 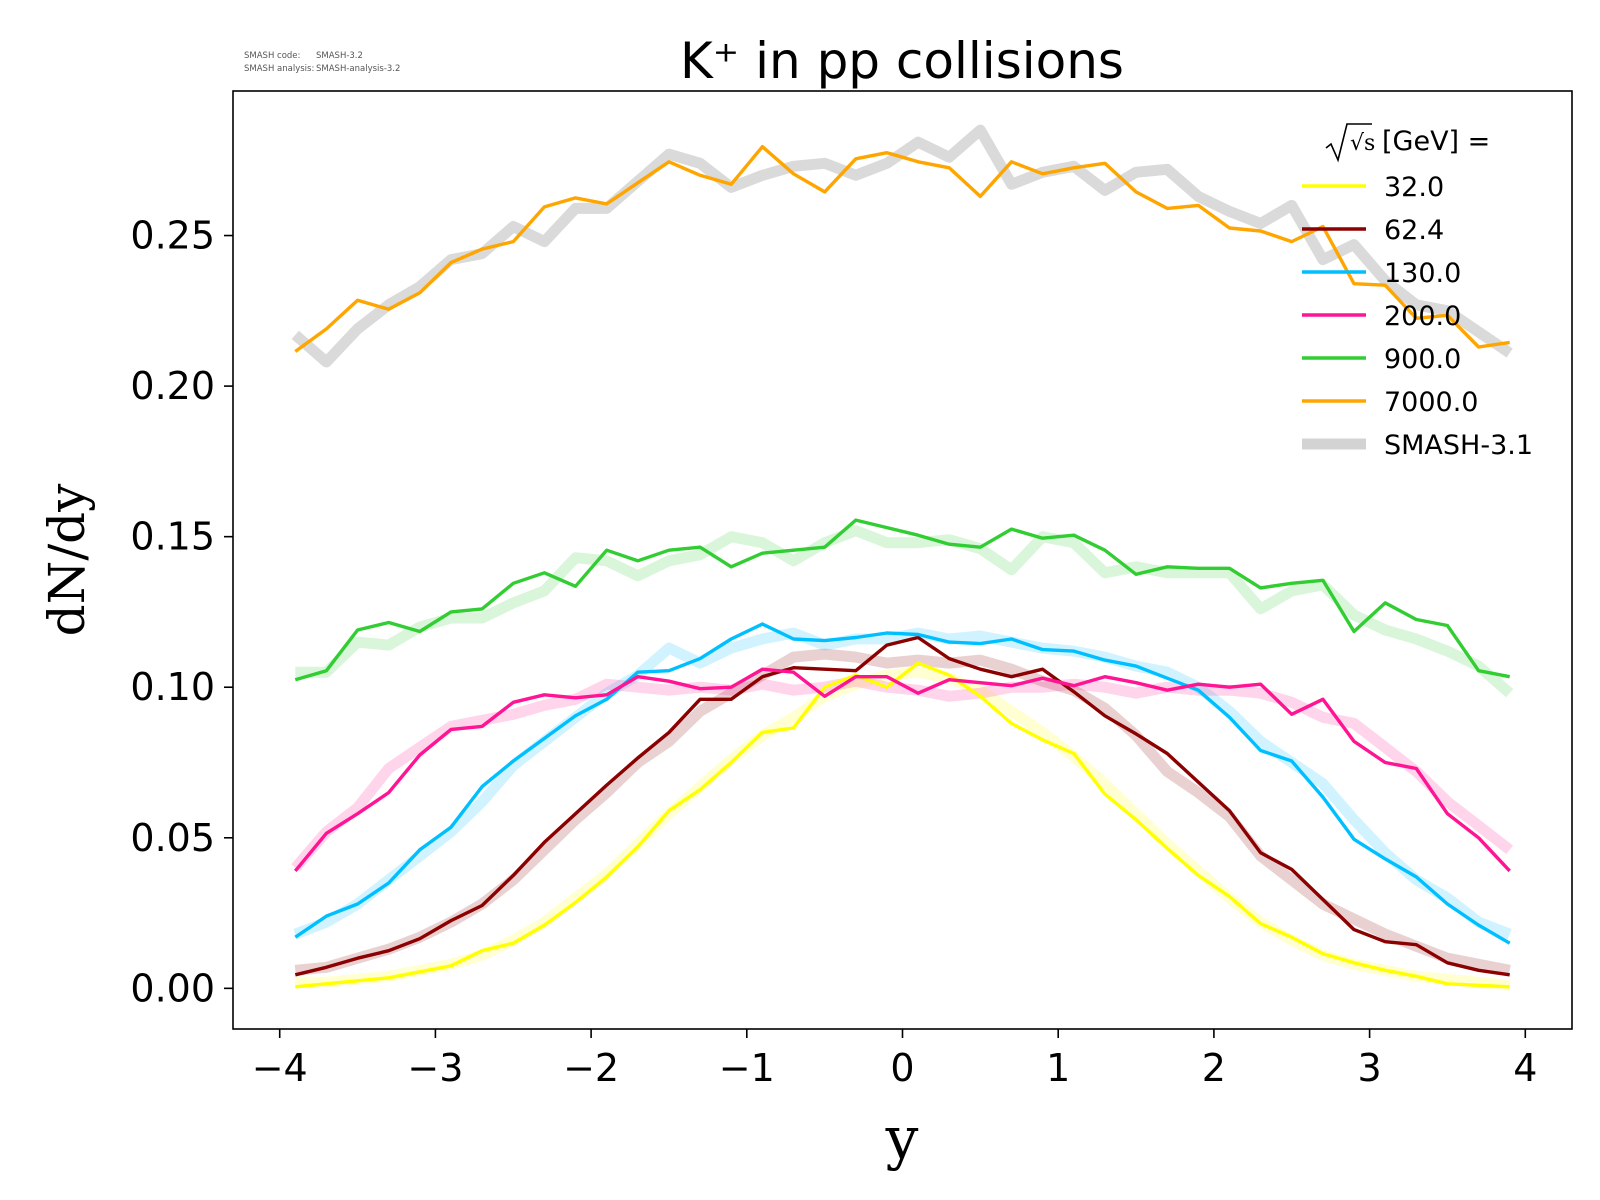 I want to click on reference-line-200.0, so click(x=902, y=773).